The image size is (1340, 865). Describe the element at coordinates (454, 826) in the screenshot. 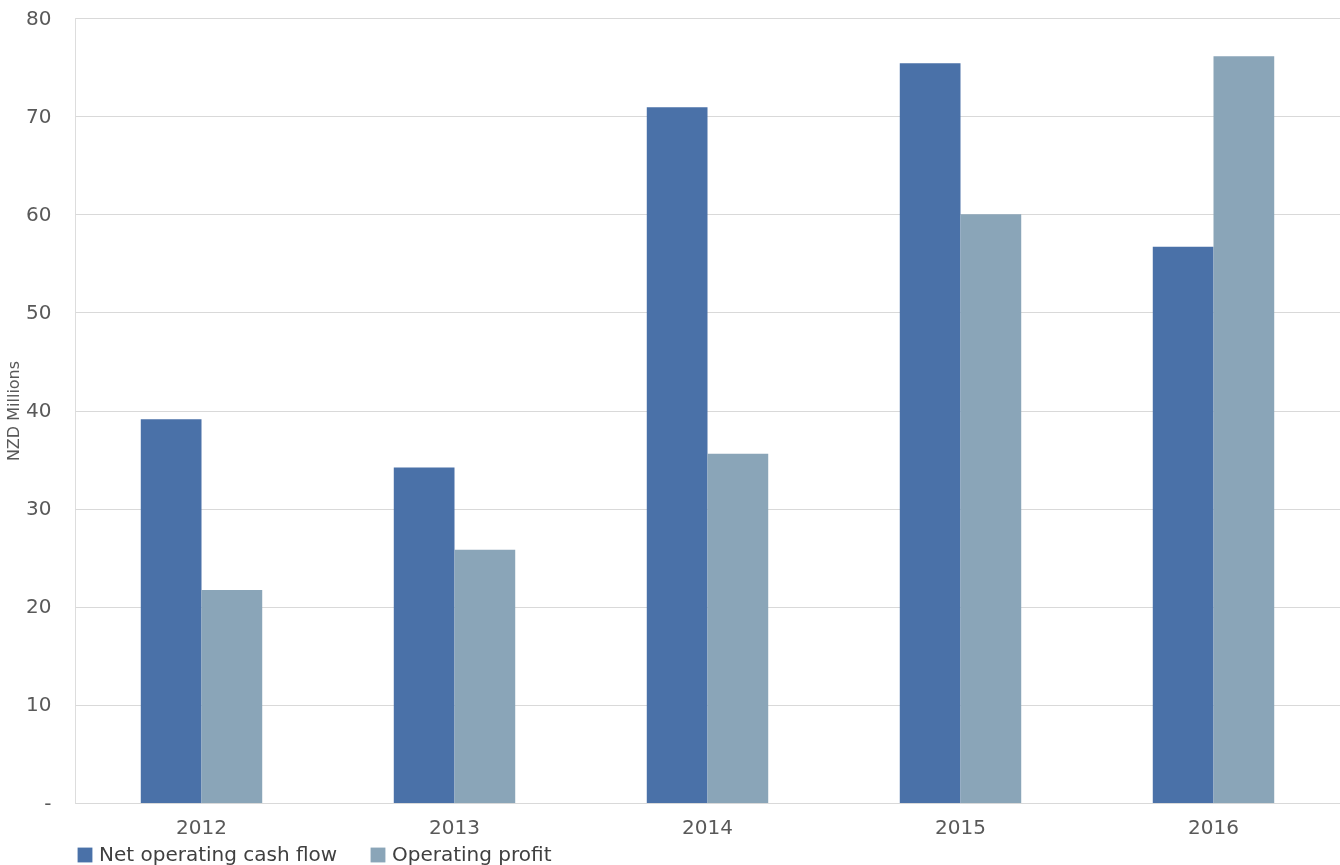

I see `x-tick-label: 2013` at that location.